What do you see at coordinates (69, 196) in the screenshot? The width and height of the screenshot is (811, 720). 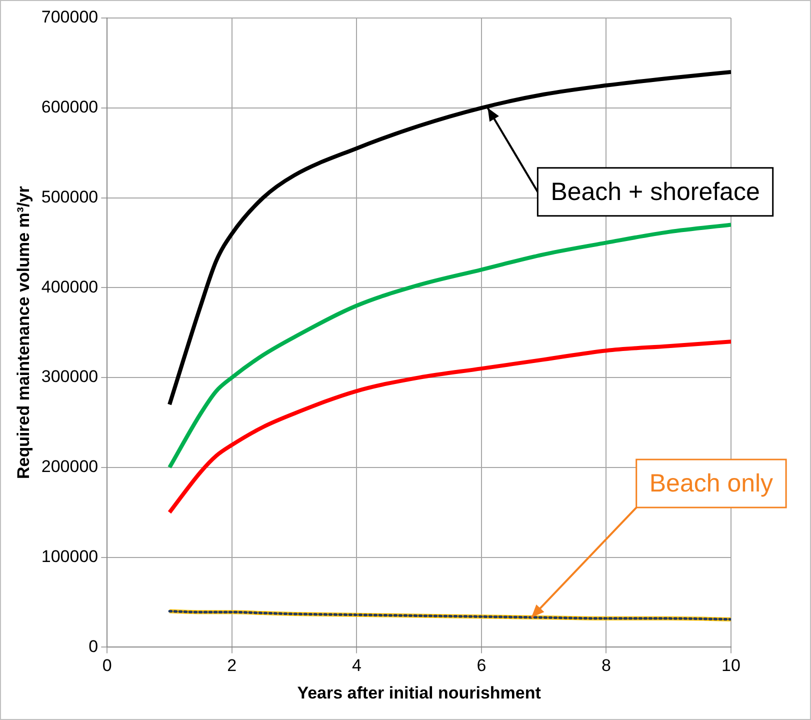 I see `y-tick-label: 500000` at bounding box center [69, 196].